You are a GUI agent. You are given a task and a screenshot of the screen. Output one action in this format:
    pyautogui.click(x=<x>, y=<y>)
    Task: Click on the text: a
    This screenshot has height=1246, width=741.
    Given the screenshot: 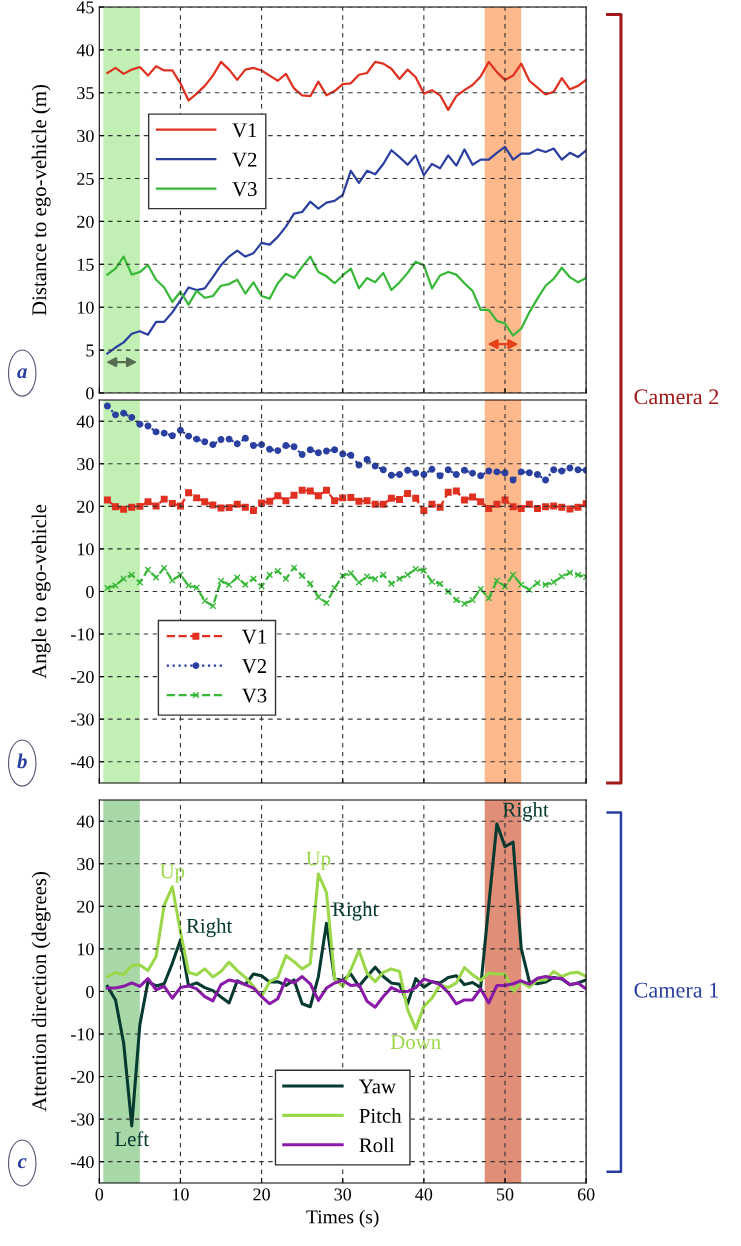 What is the action you would take?
    pyautogui.click(x=22, y=373)
    